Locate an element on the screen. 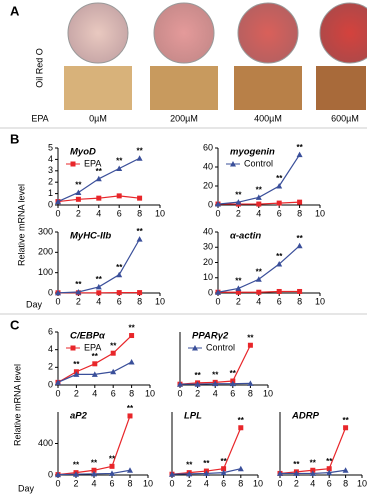  legend-marker is located at coordinates (73, 164).